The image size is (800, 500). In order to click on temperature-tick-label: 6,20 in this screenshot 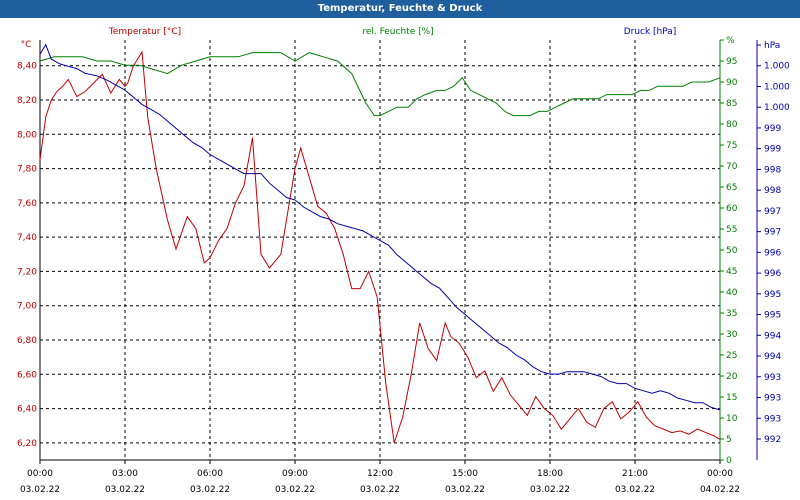, I will do `click(27, 444)`.